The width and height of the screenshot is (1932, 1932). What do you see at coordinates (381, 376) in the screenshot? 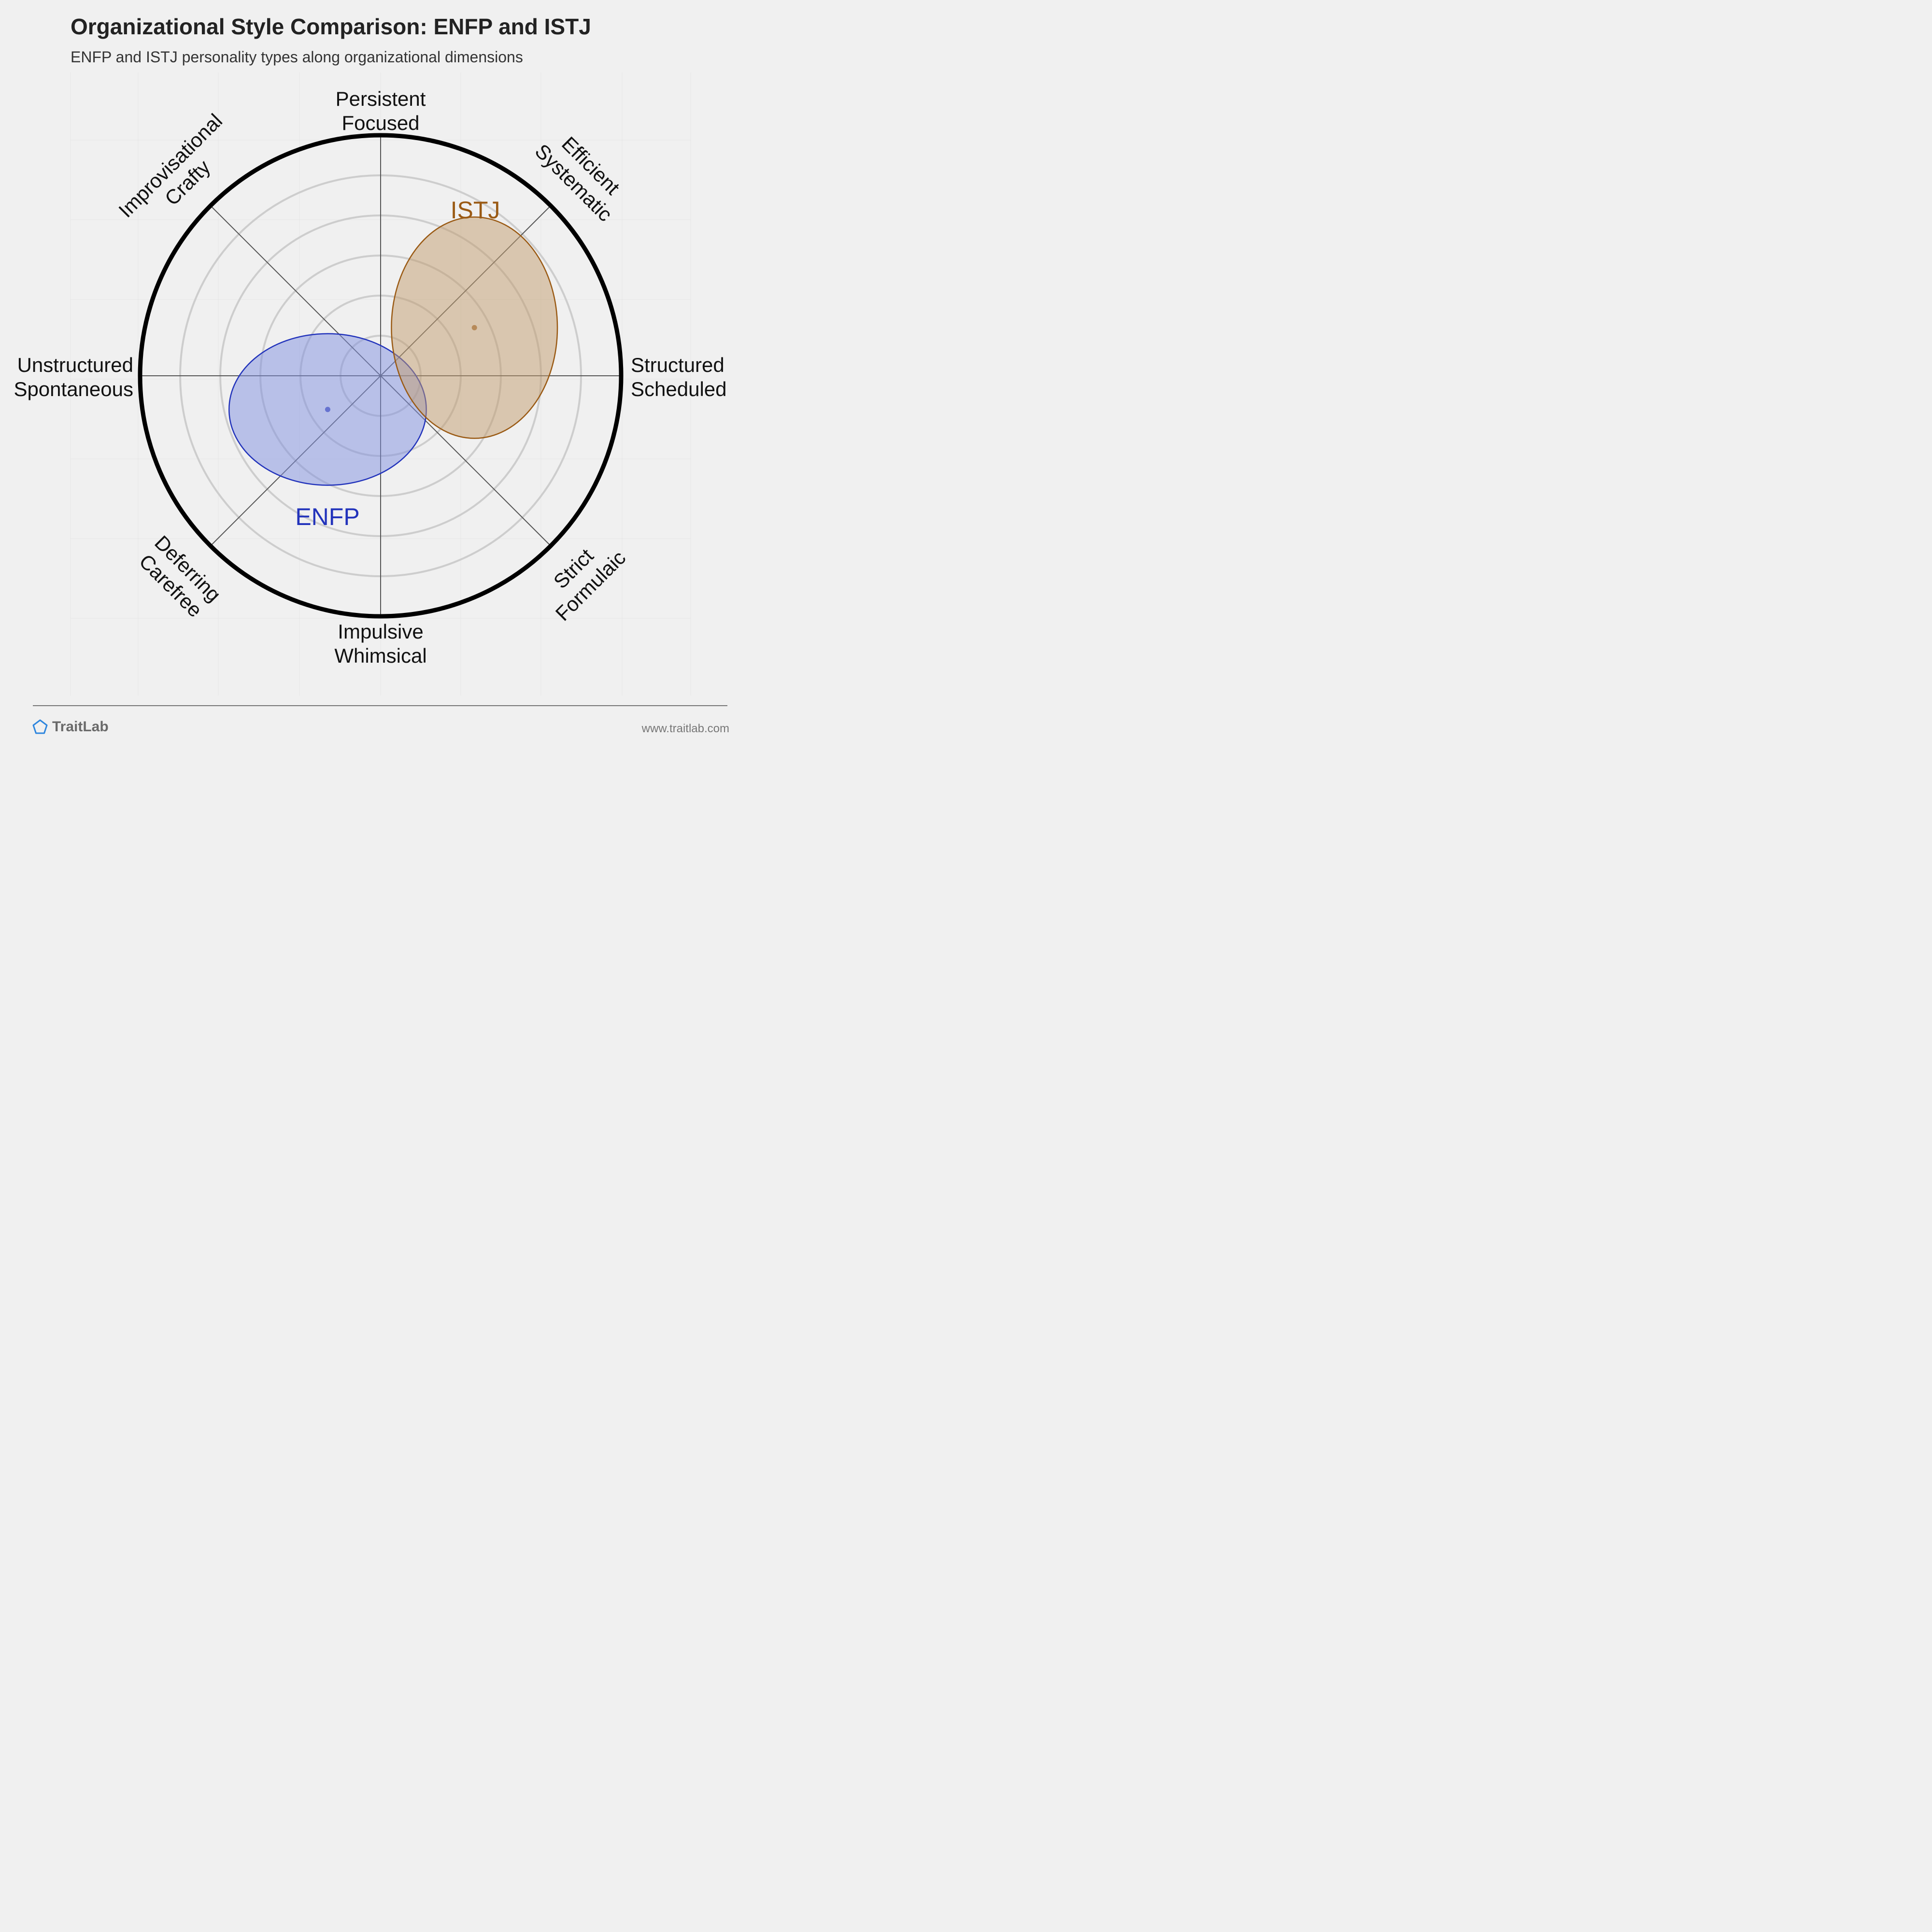
I see `outer-ring` at bounding box center [381, 376].